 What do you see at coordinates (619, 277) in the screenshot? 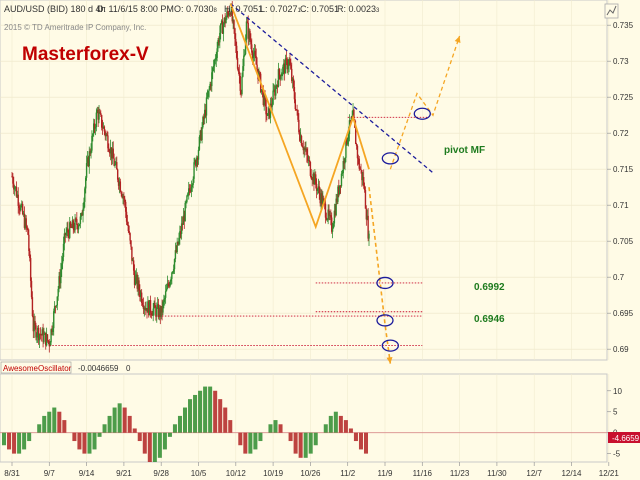
I see `price-tick-label: 0.7` at bounding box center [619, 277].